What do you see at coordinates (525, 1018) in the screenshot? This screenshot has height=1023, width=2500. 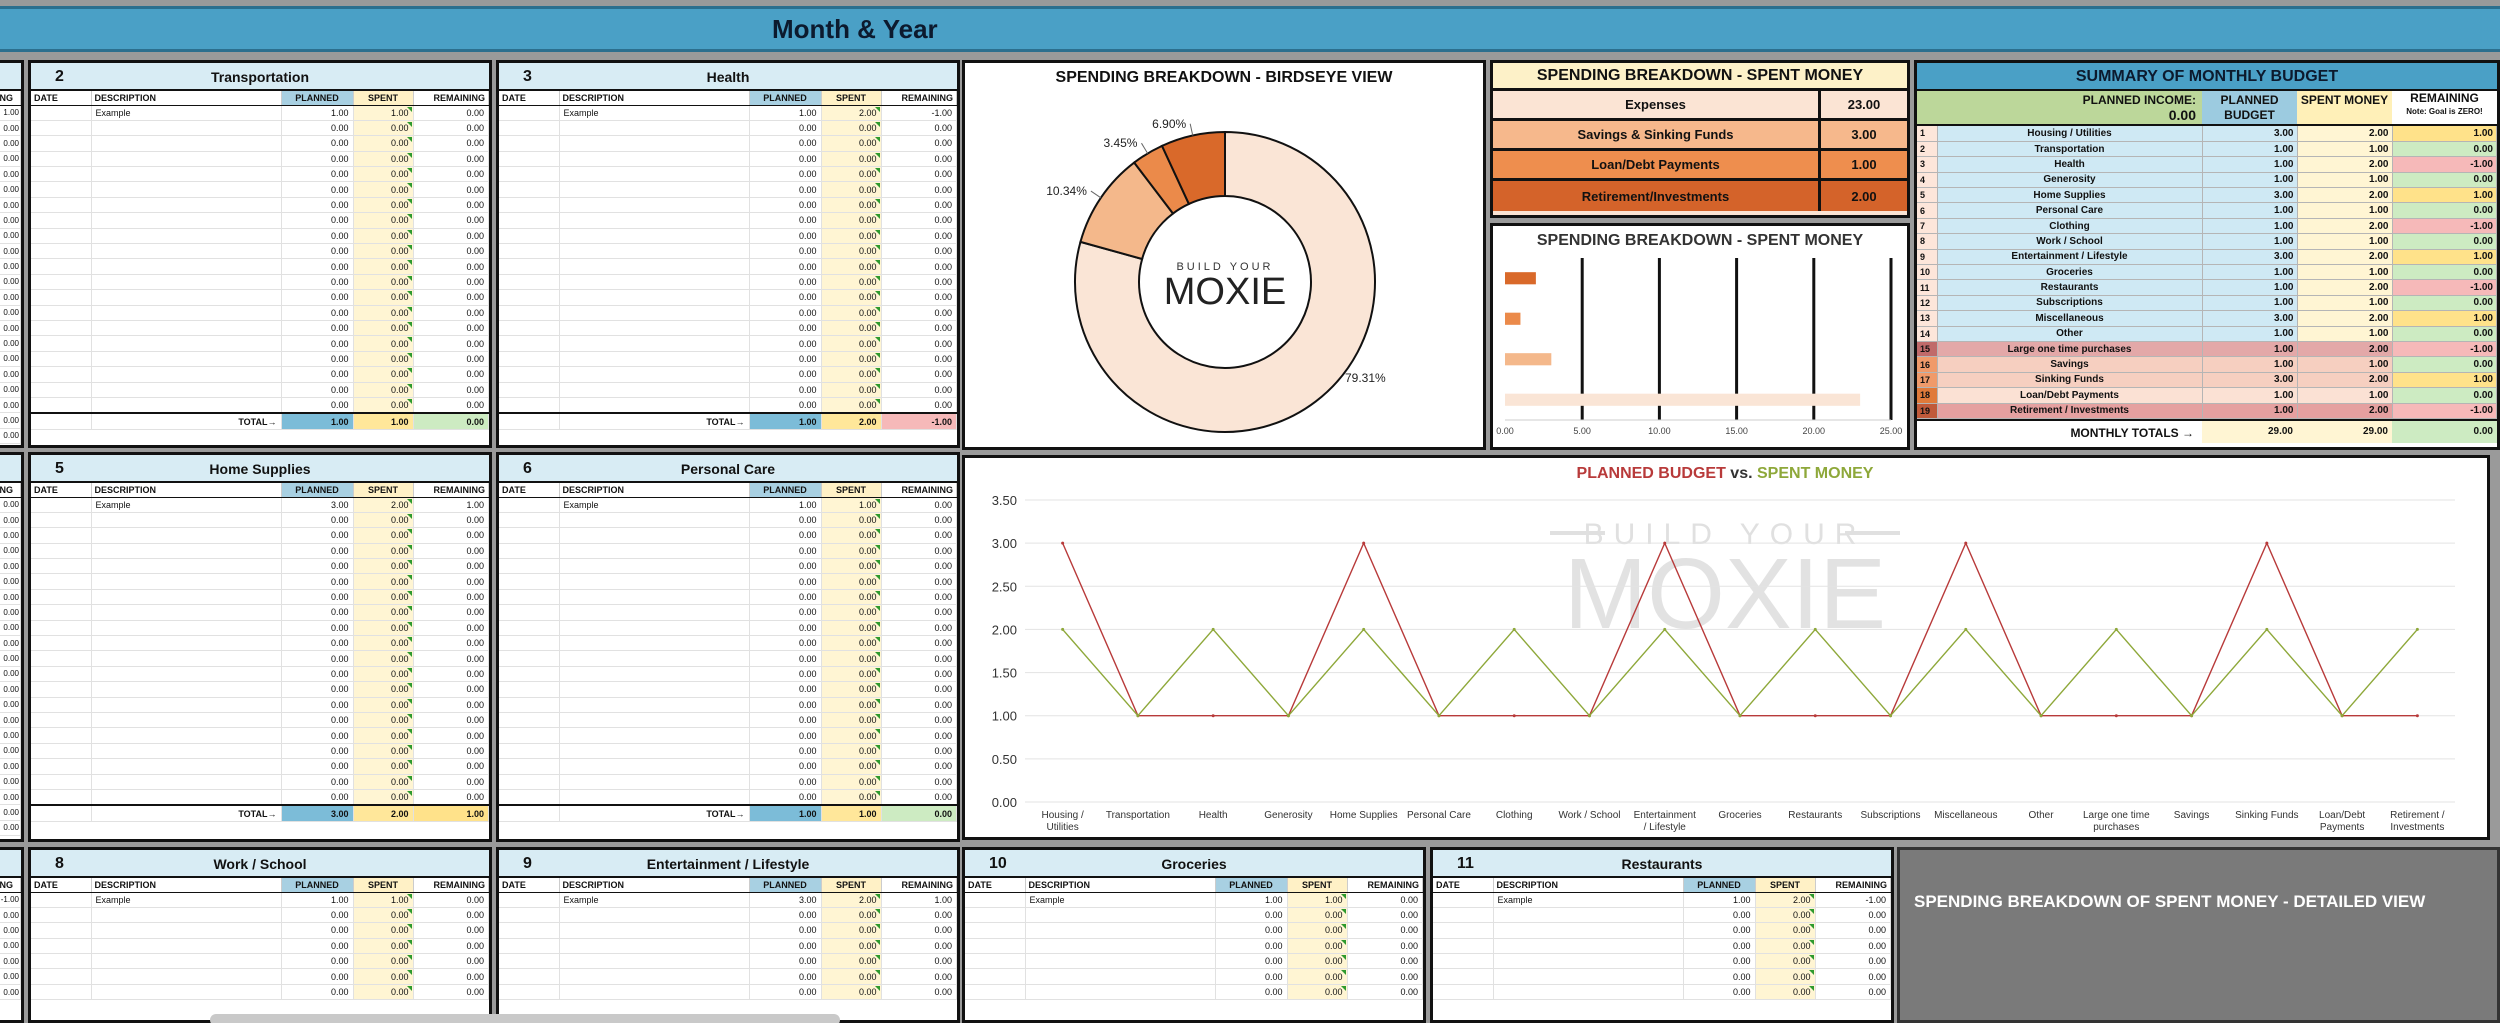 I see `horizontal-scrollbar` at bounding box center [525, 1018].